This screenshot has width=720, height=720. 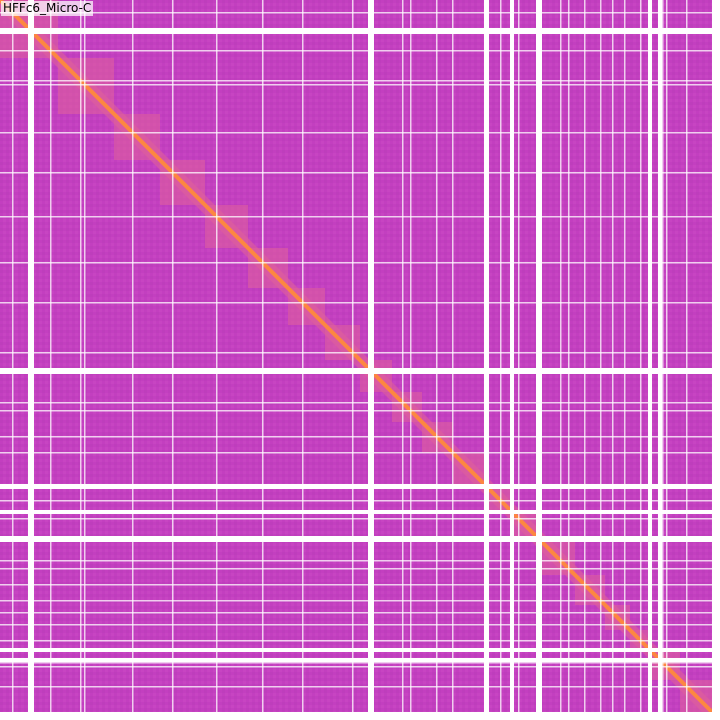 I want to click on frame-bottom, so click(x=360, y=718).